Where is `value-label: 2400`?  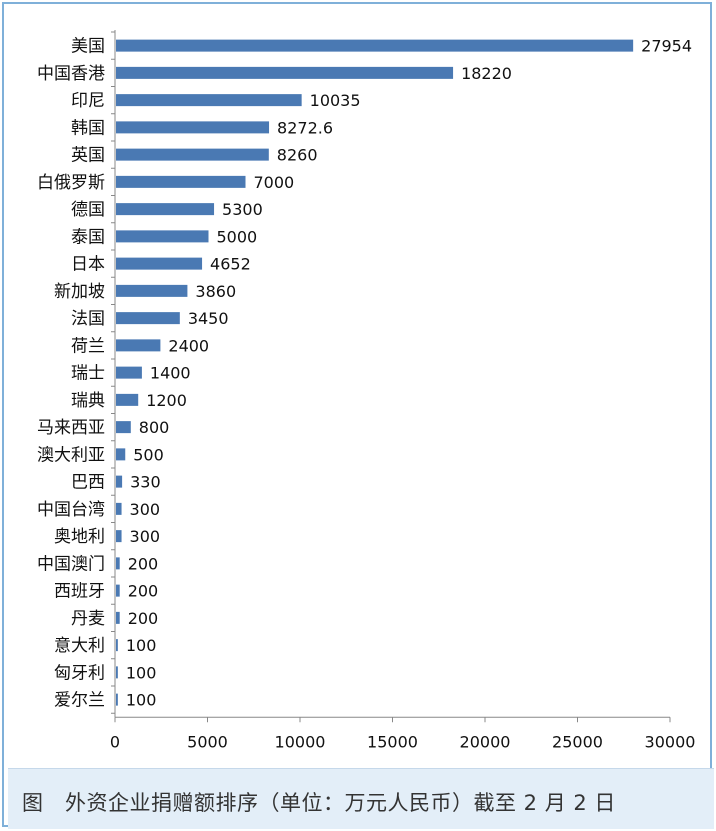
value-label: 2400 is located at coordinates (188, 345).